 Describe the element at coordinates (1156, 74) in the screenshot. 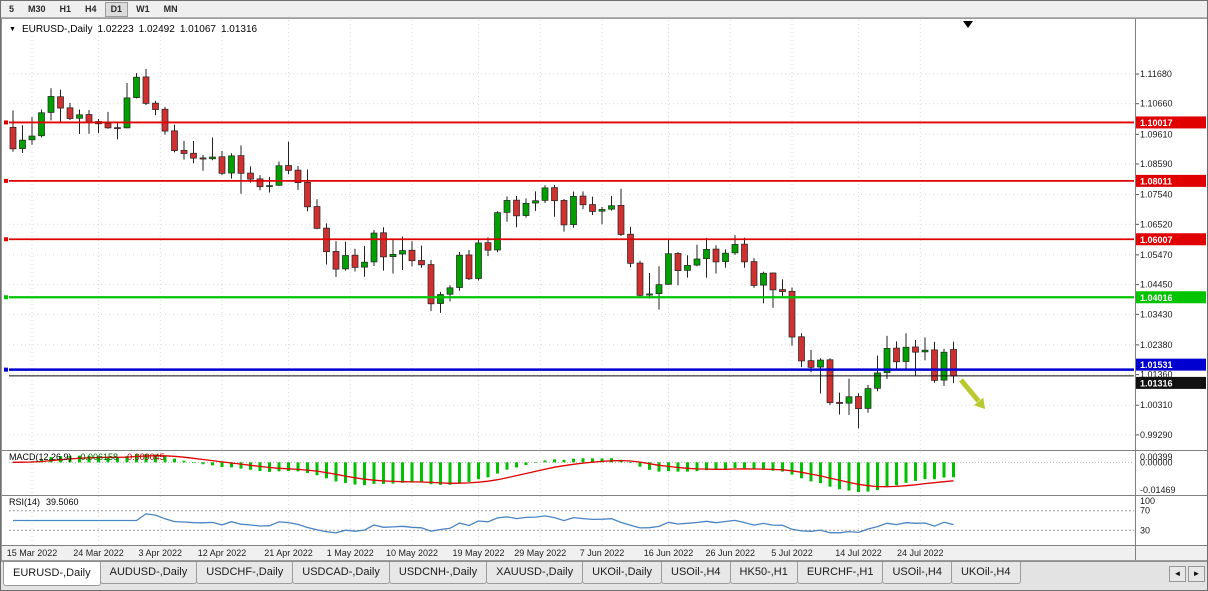

I see `axis-label: 1.11680` at that location.